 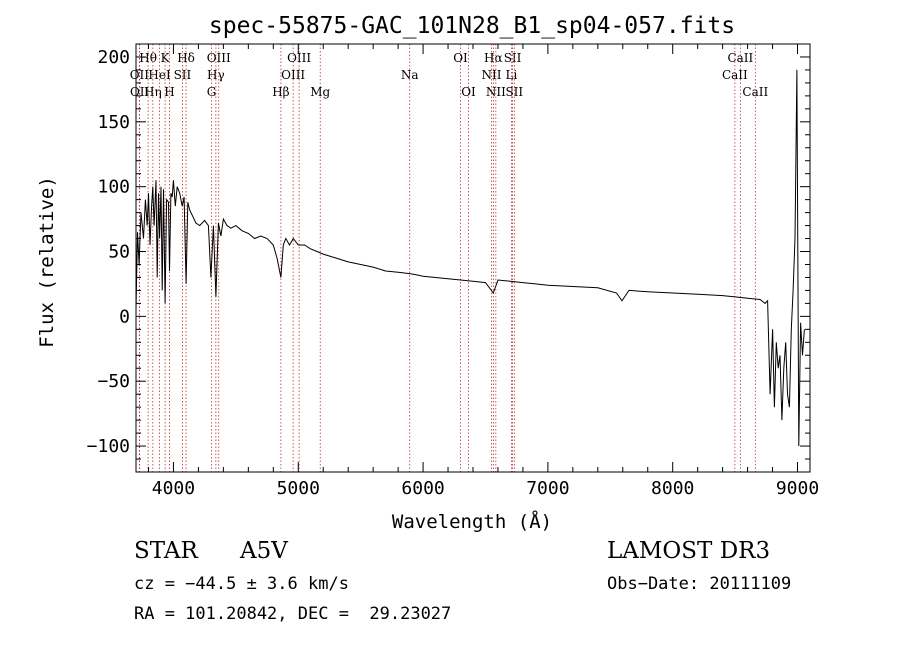 I want to click on y-axis-label: Flux (relative), so click(x=47, y=262).